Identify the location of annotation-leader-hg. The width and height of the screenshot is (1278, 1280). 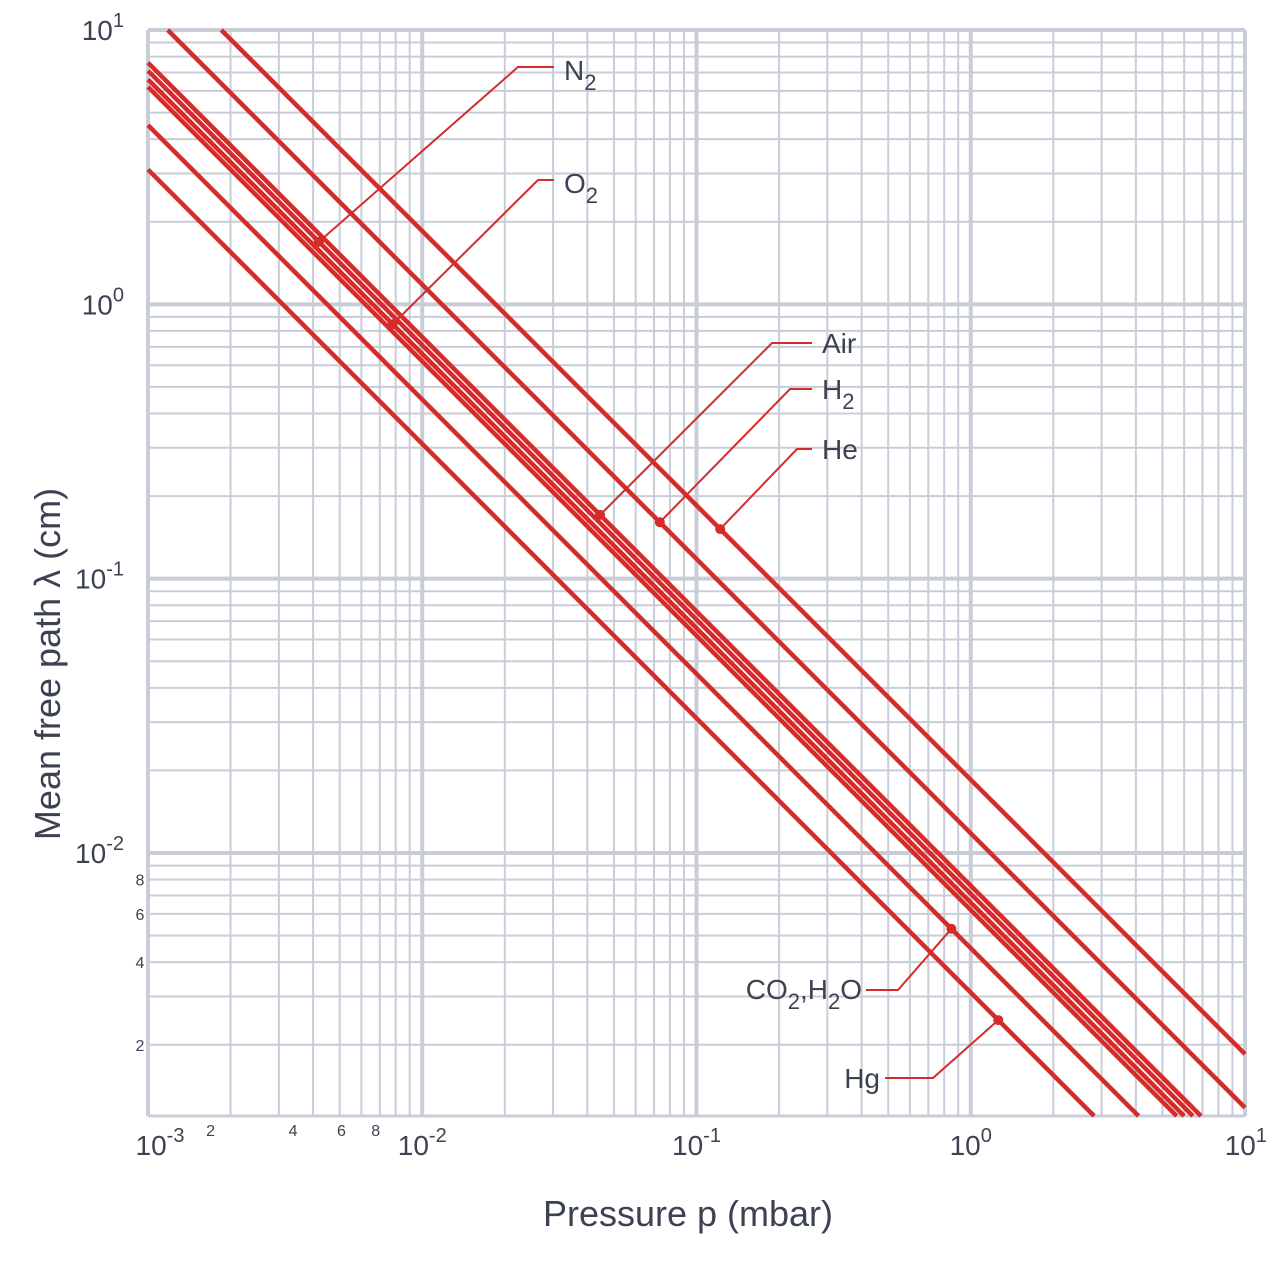
(942, 1049).